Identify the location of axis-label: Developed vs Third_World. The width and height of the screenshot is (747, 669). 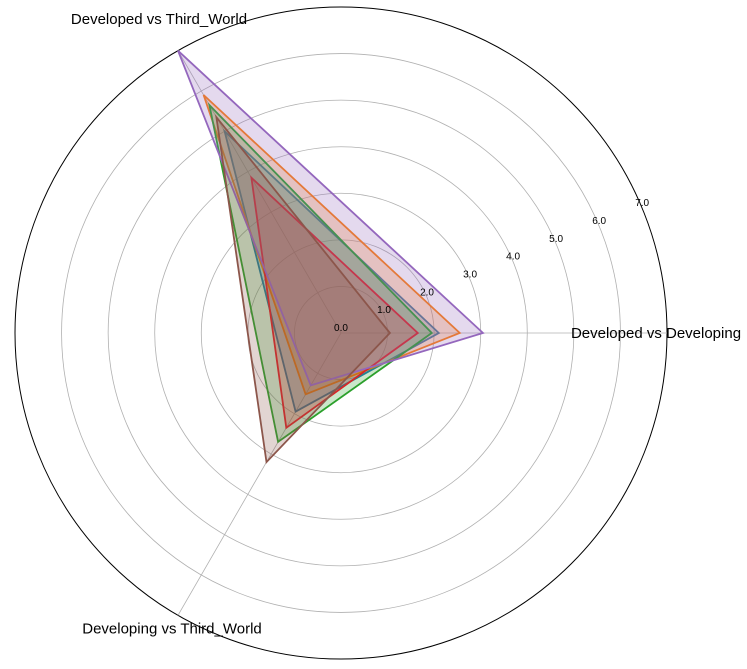
(159, 19).